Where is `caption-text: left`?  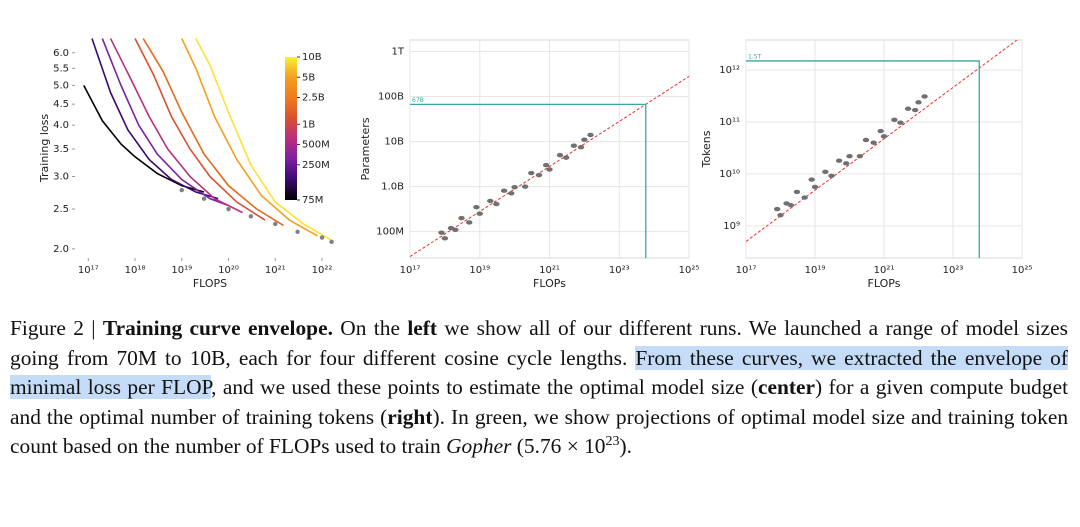 caption-text: left is located at coordinates (422, 328).